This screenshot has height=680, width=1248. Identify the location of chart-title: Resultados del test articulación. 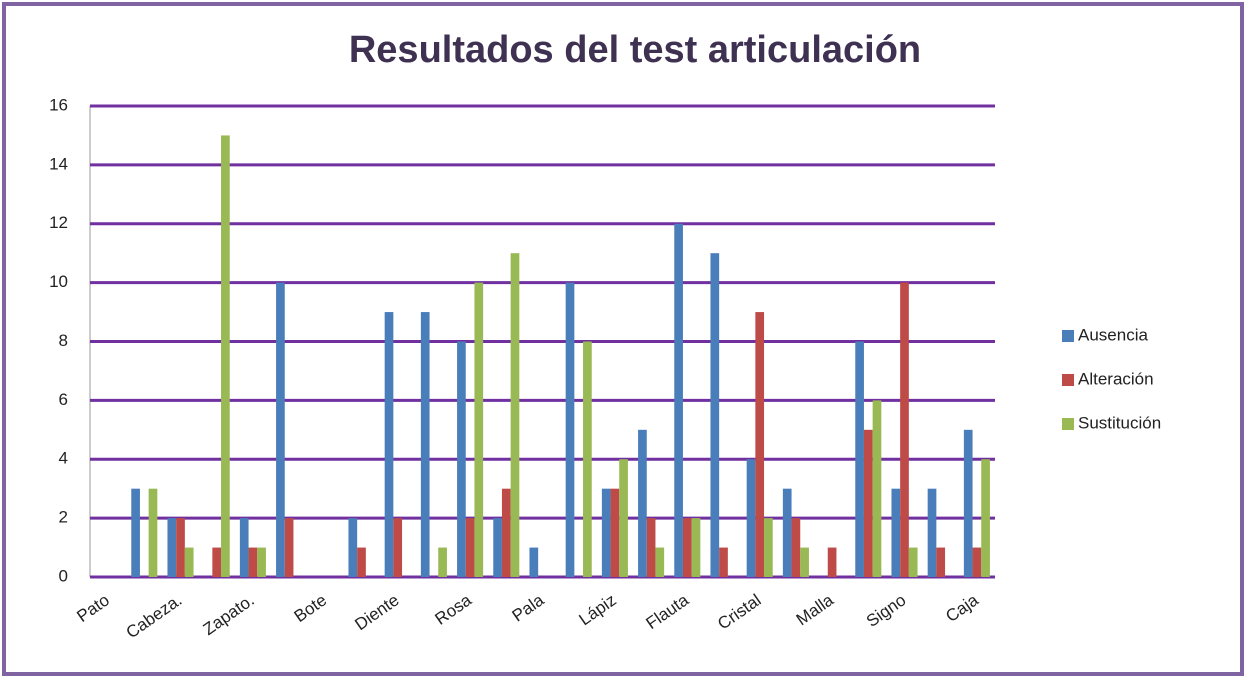
(635, 50).